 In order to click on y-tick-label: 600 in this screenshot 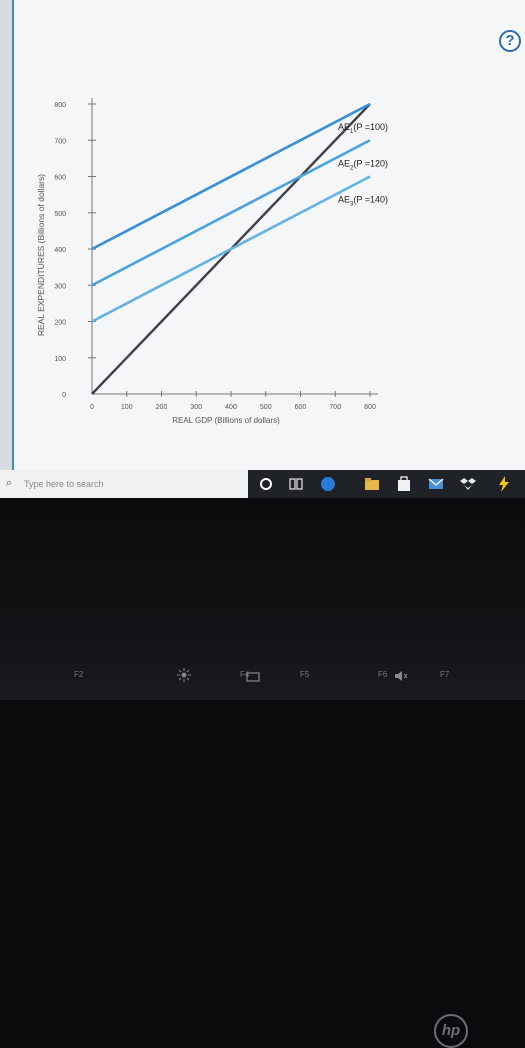, I will do `click(60, 178)`.